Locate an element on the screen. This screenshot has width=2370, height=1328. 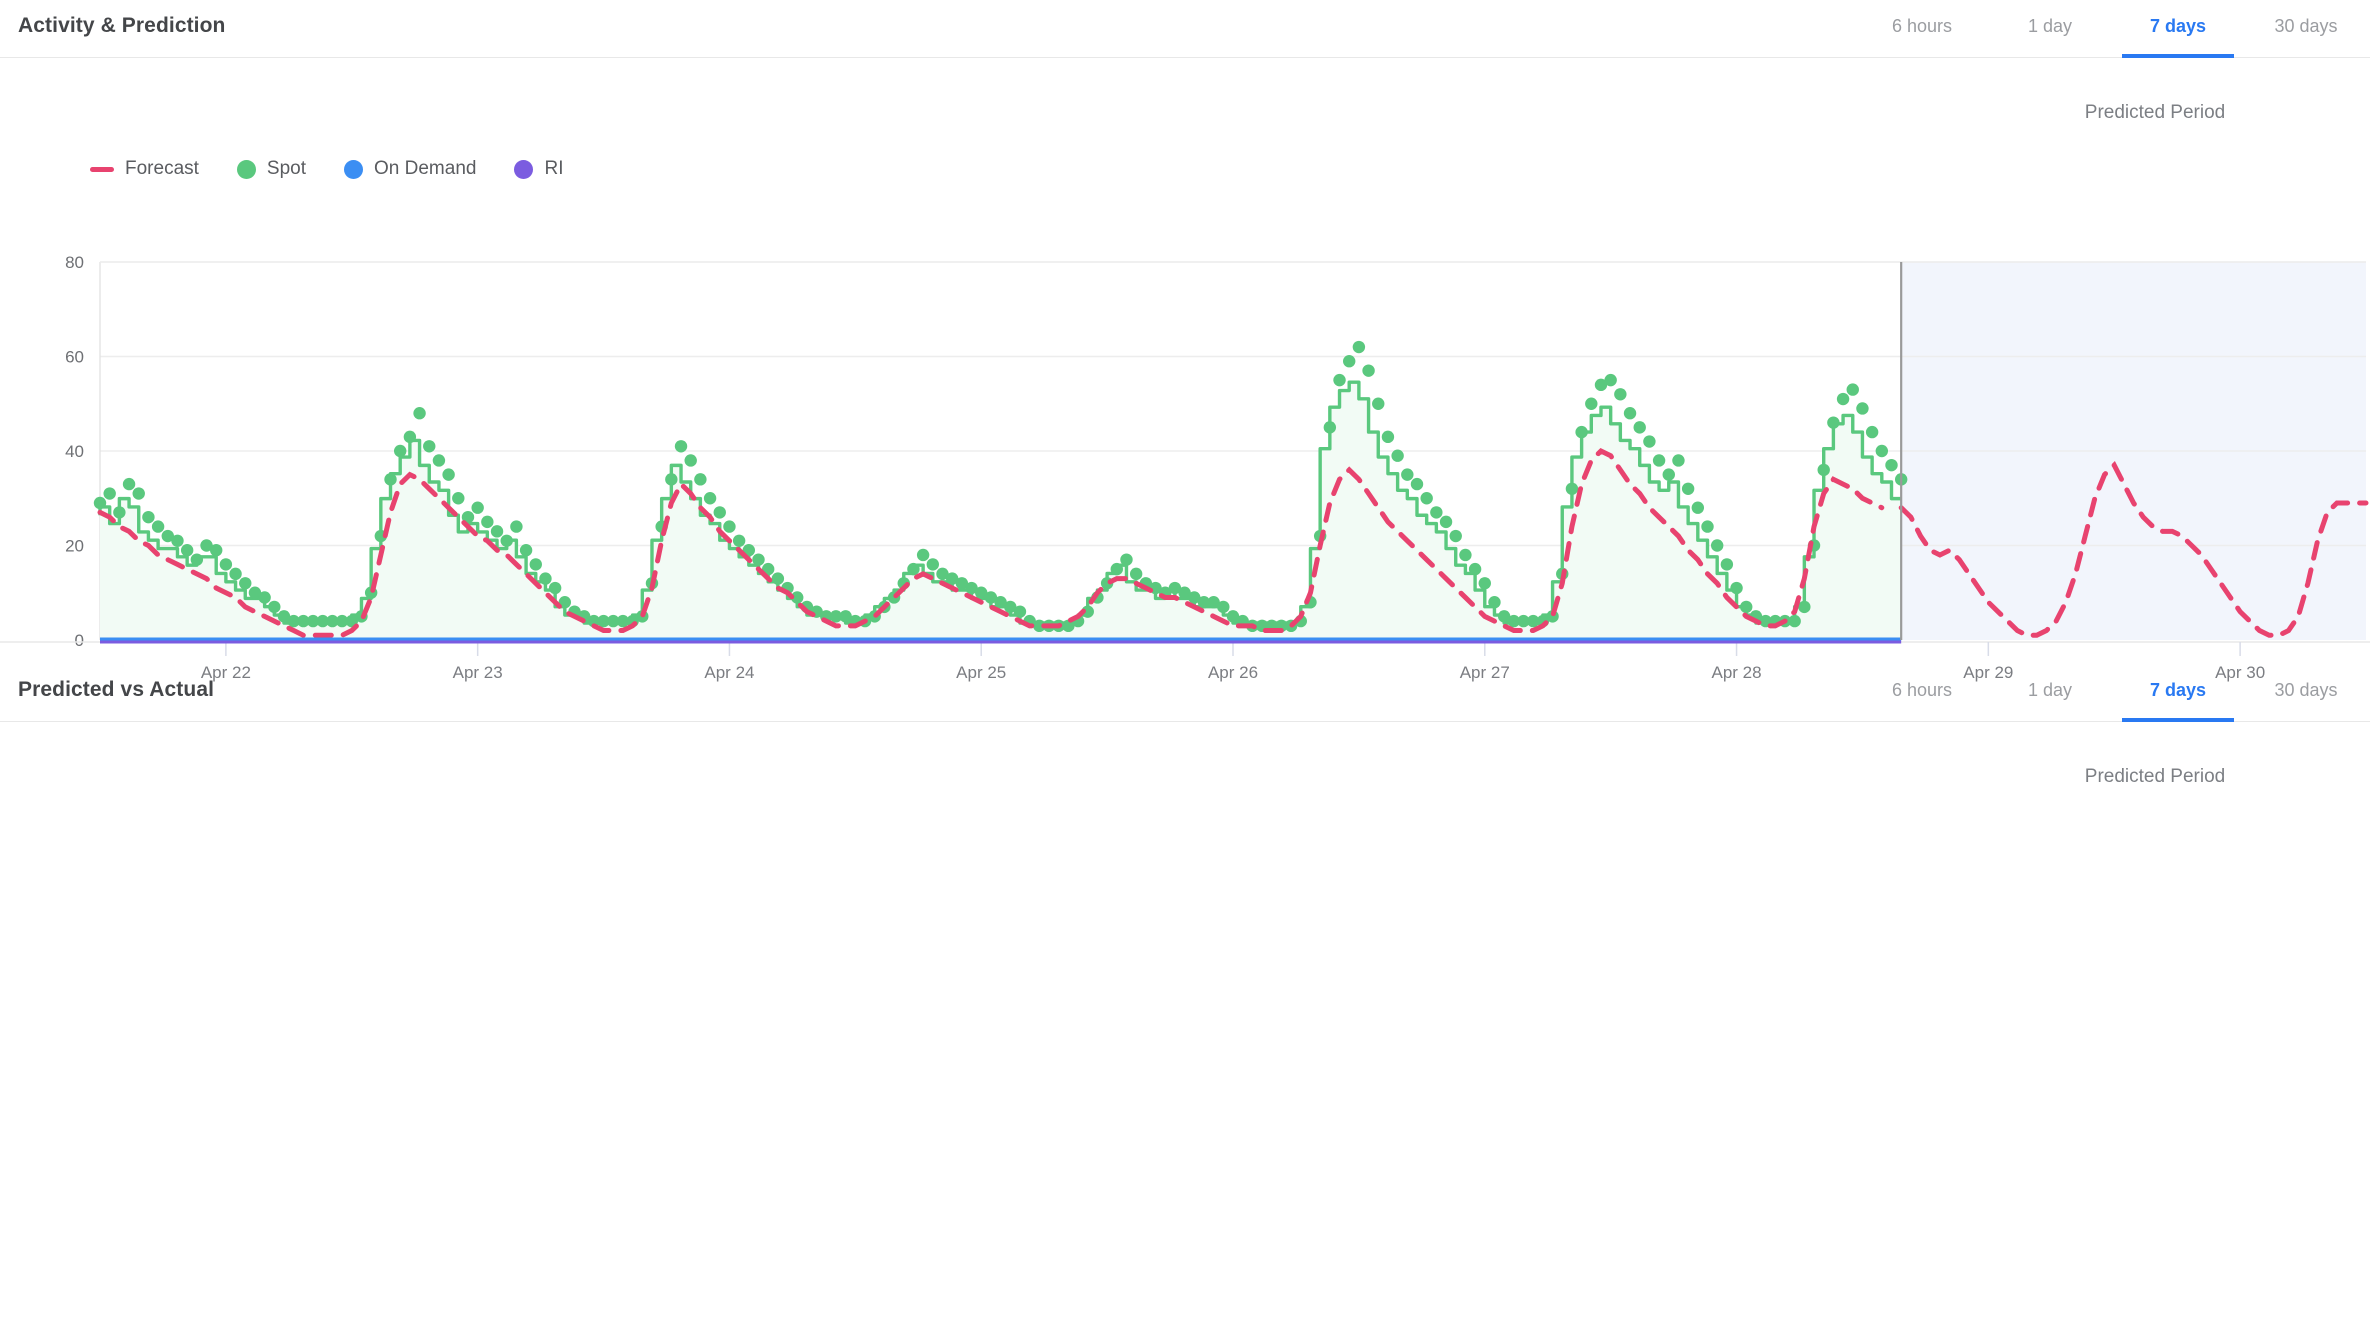
spot-area-fill is located at coordinates (1001, 511).